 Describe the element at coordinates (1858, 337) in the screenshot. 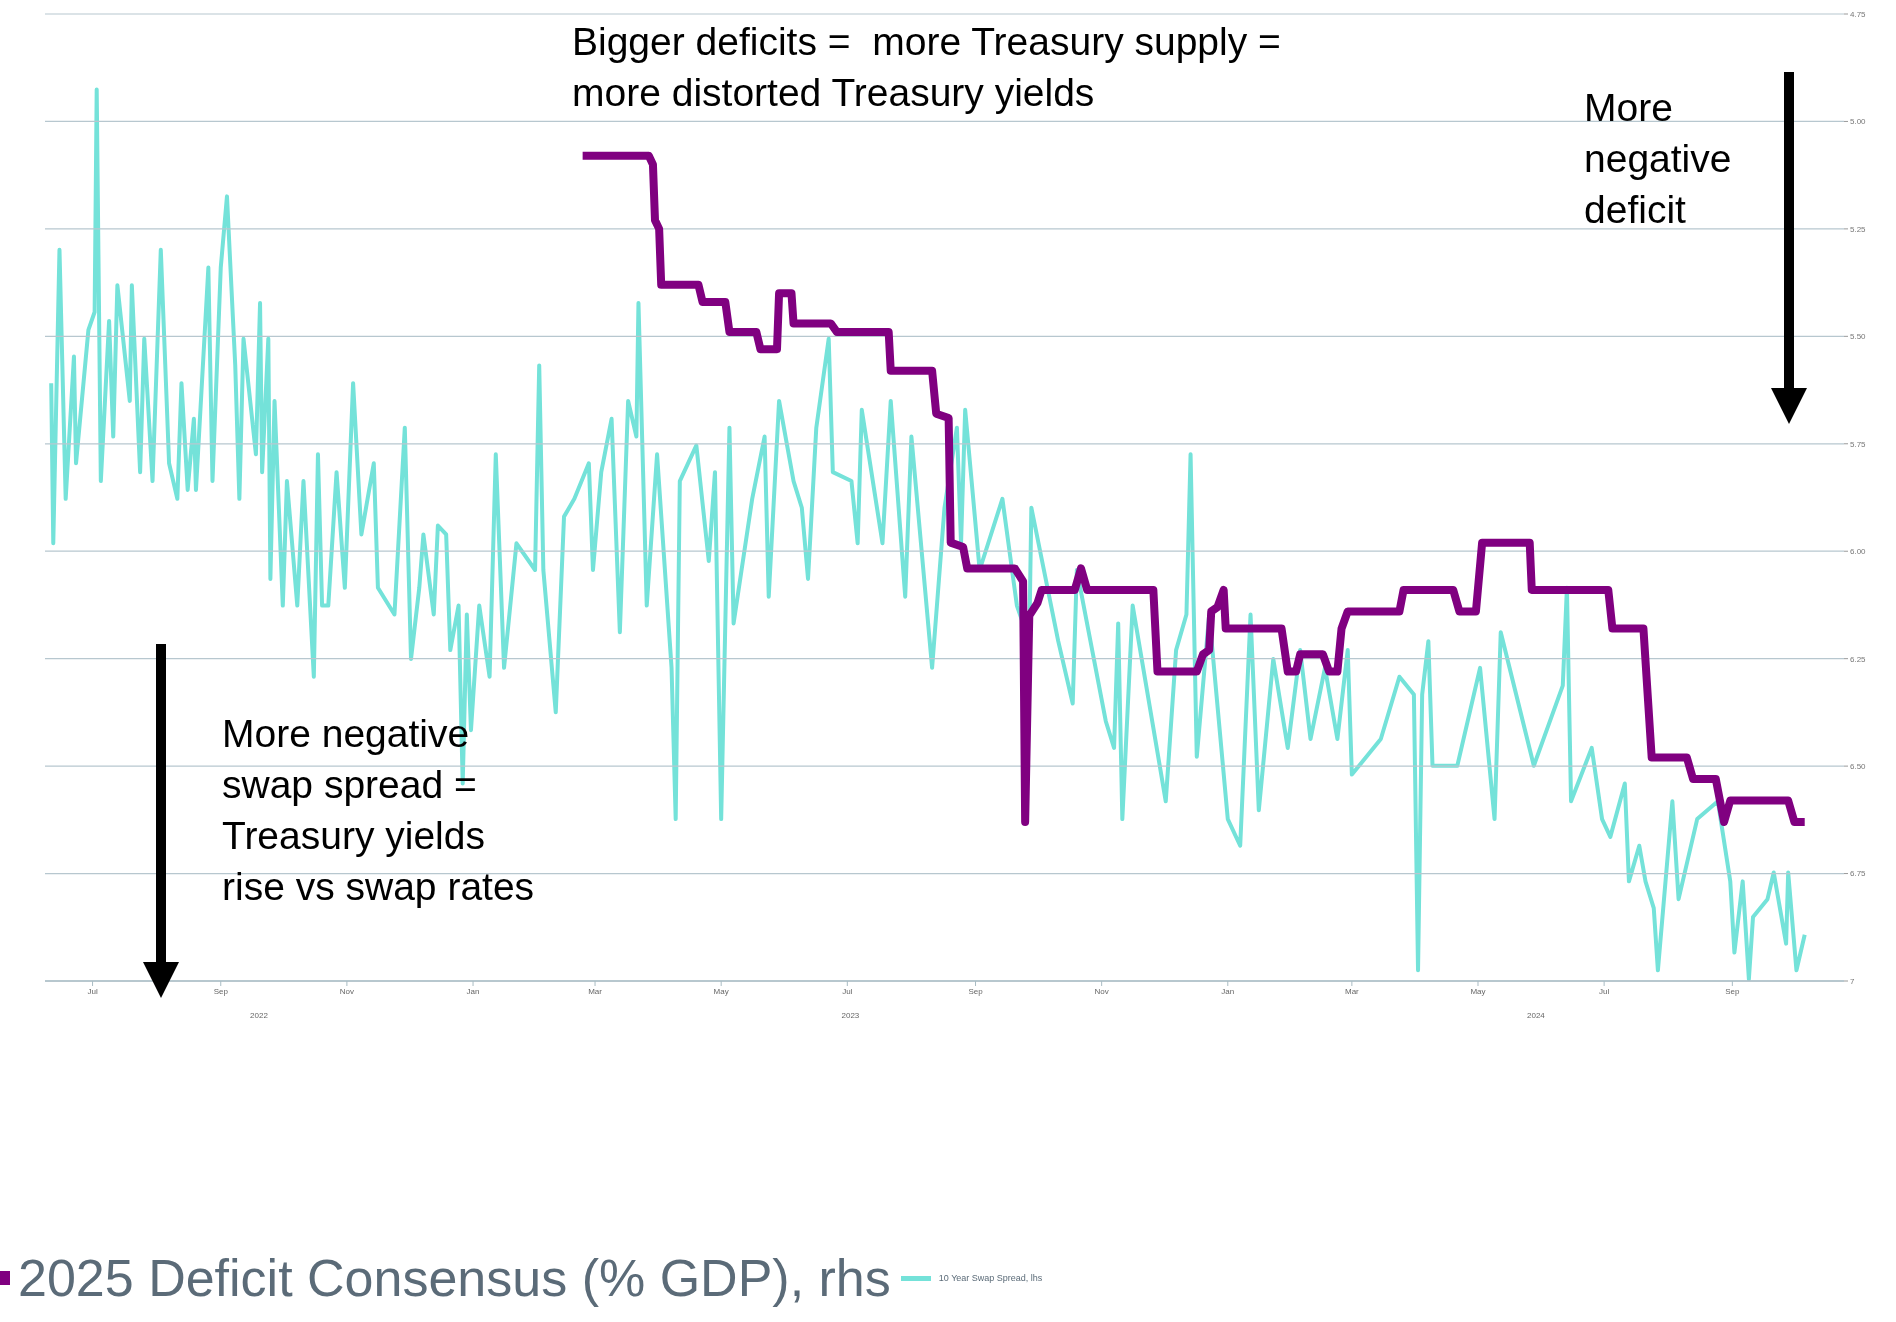

I see `y2-tick-label: 5.50` at that location.